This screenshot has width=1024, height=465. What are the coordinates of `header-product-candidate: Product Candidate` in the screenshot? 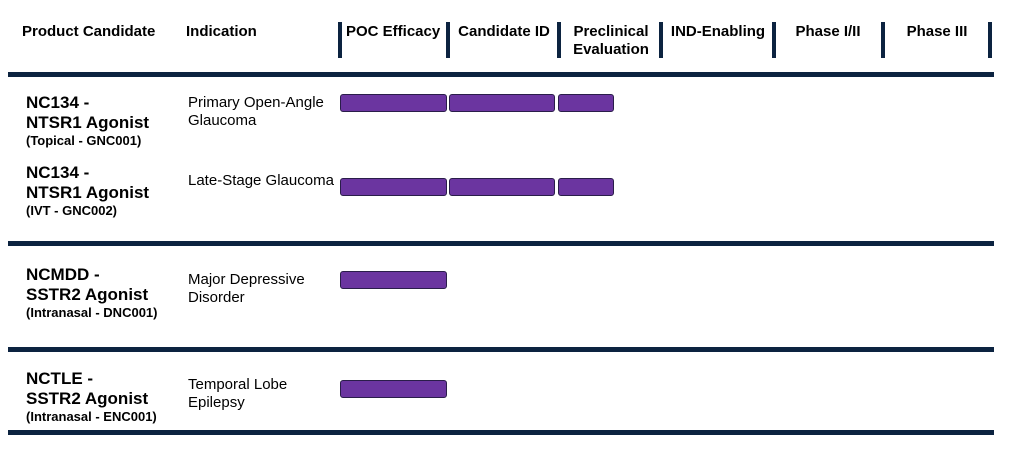 It's located at (89, 31).